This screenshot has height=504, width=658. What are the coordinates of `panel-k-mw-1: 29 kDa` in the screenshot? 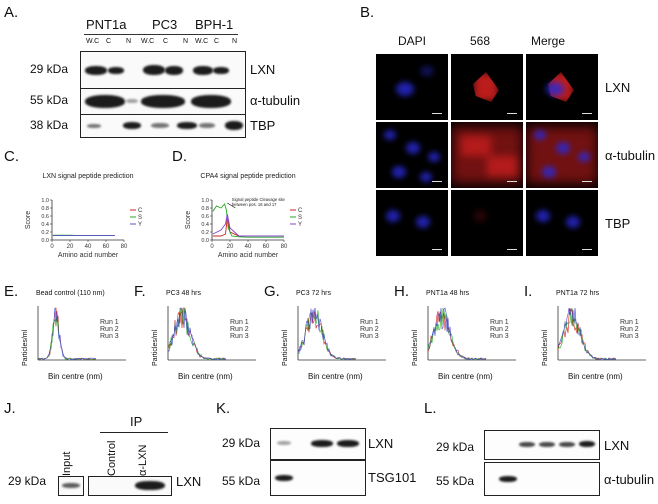 It's located at (241, 443).